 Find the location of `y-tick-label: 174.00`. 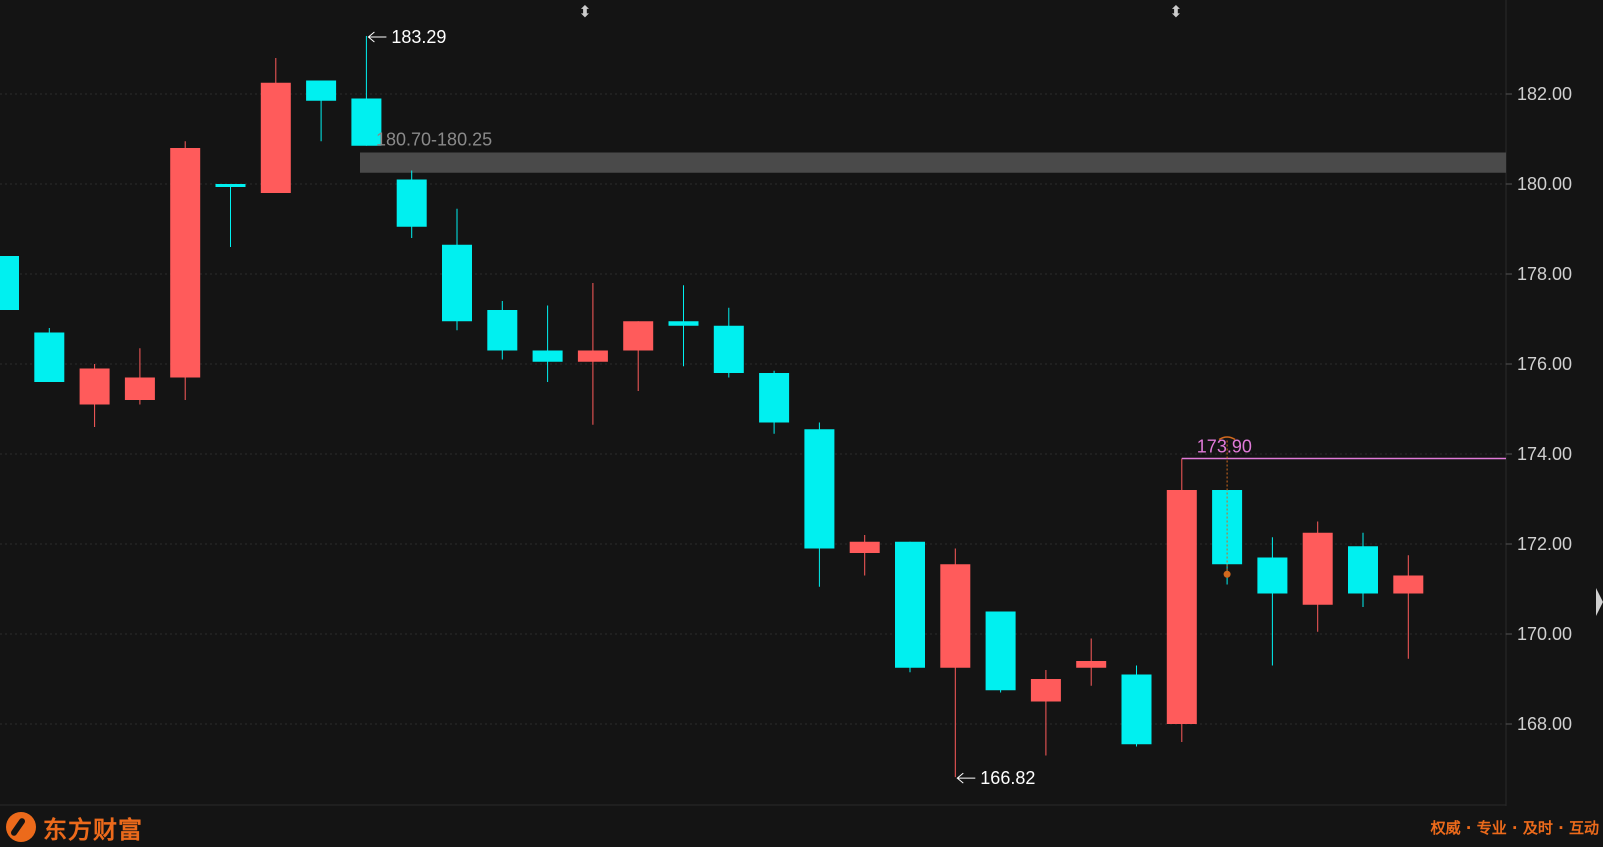

y-tick-label: 174.00 is located at coordinates (1544, 454).